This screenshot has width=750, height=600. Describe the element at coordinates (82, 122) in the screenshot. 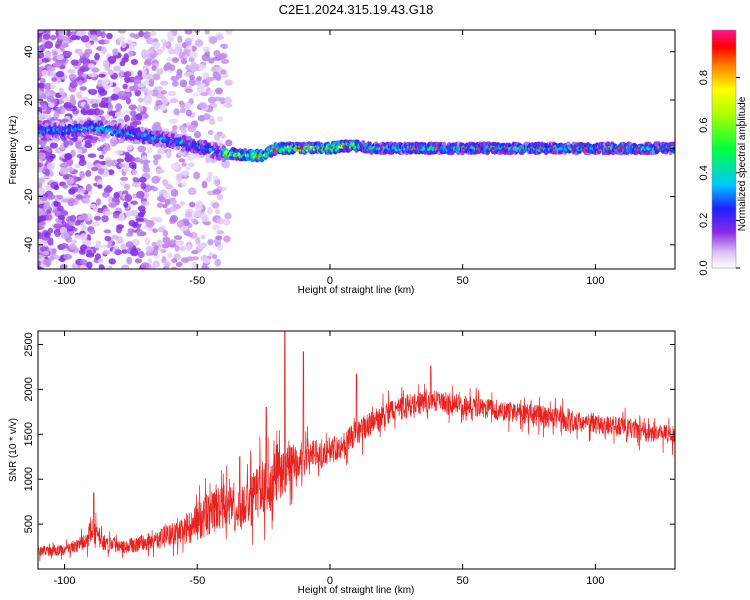

I see `spectrogram-ridge-cell` at that location.